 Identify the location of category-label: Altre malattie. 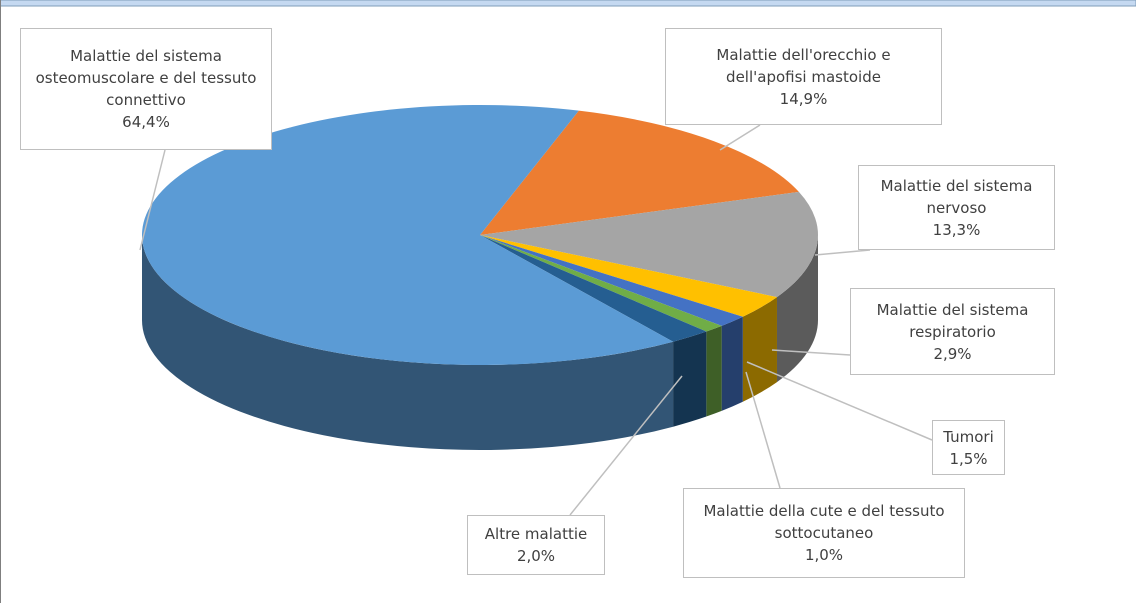
(536, 534).